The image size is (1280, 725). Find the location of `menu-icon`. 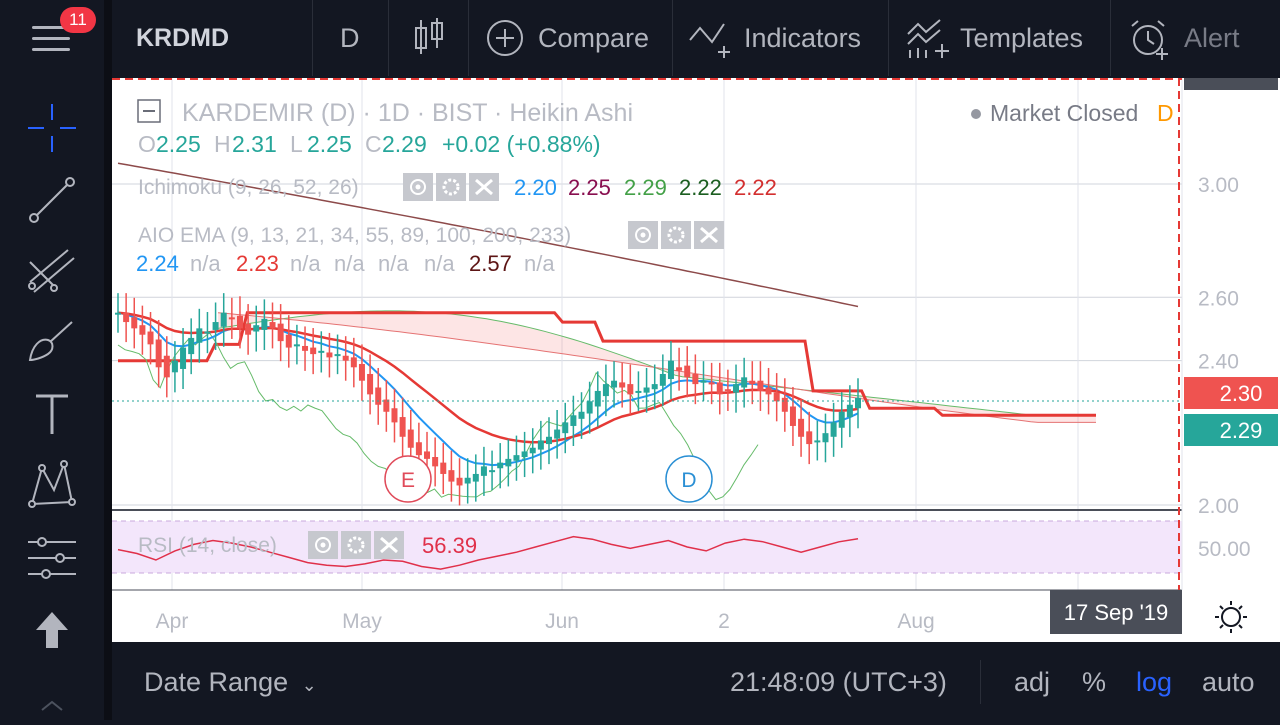

menu-icon is located at coordinates (51, 27).